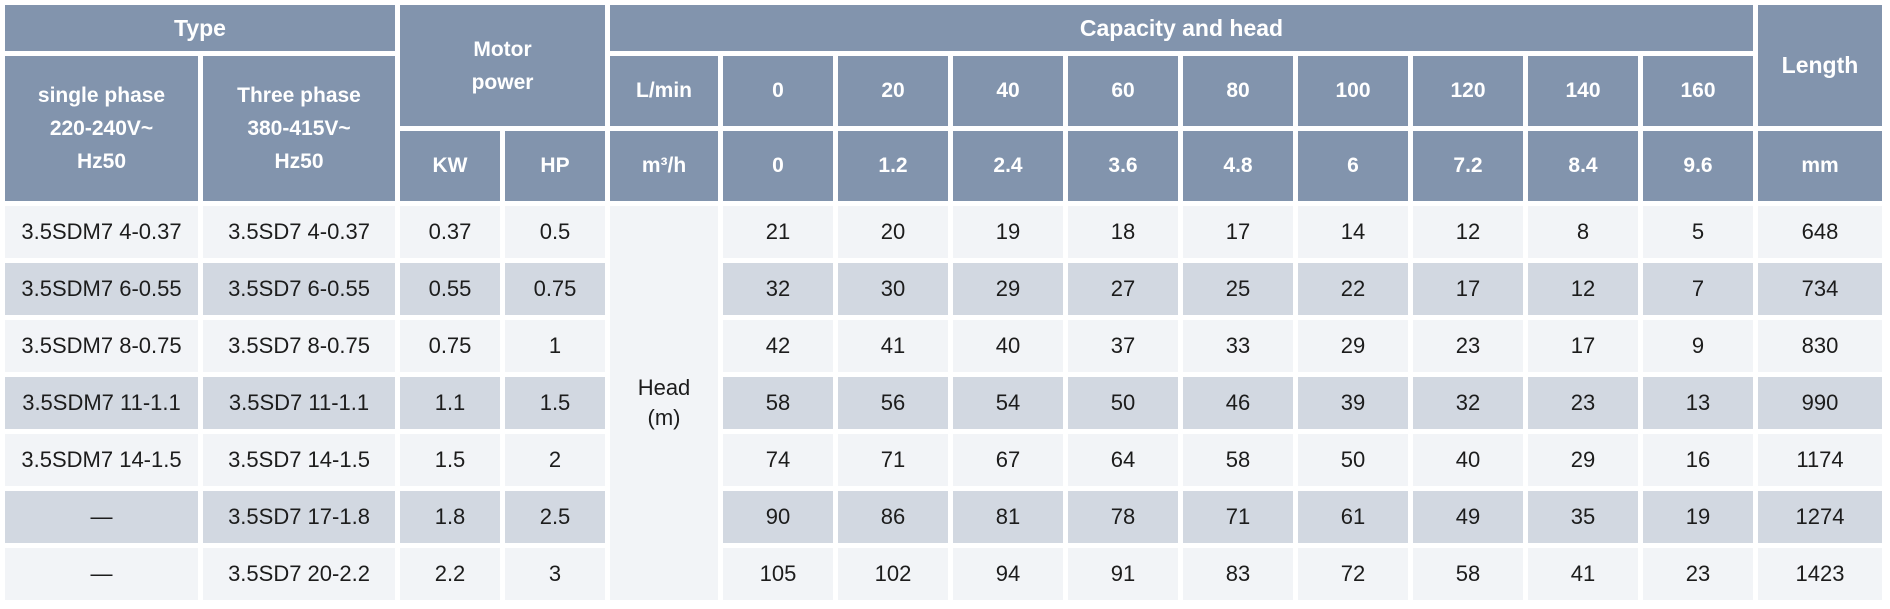 The height and width of the screenshot is (609, 1890). Describe the element at coordinates (450, 346) in the screenshot. I see `cell-kw: 0.75` at that location.